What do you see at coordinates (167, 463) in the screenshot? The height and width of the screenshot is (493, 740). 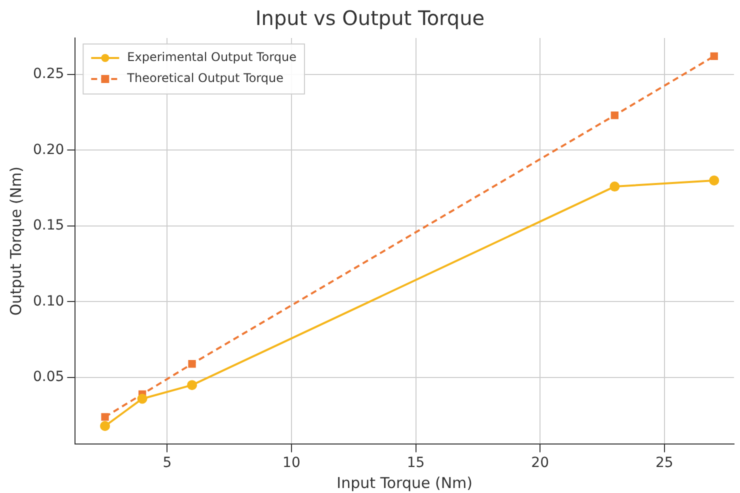 I see `x-tick-label: 5` at bounding box center [167, 463].